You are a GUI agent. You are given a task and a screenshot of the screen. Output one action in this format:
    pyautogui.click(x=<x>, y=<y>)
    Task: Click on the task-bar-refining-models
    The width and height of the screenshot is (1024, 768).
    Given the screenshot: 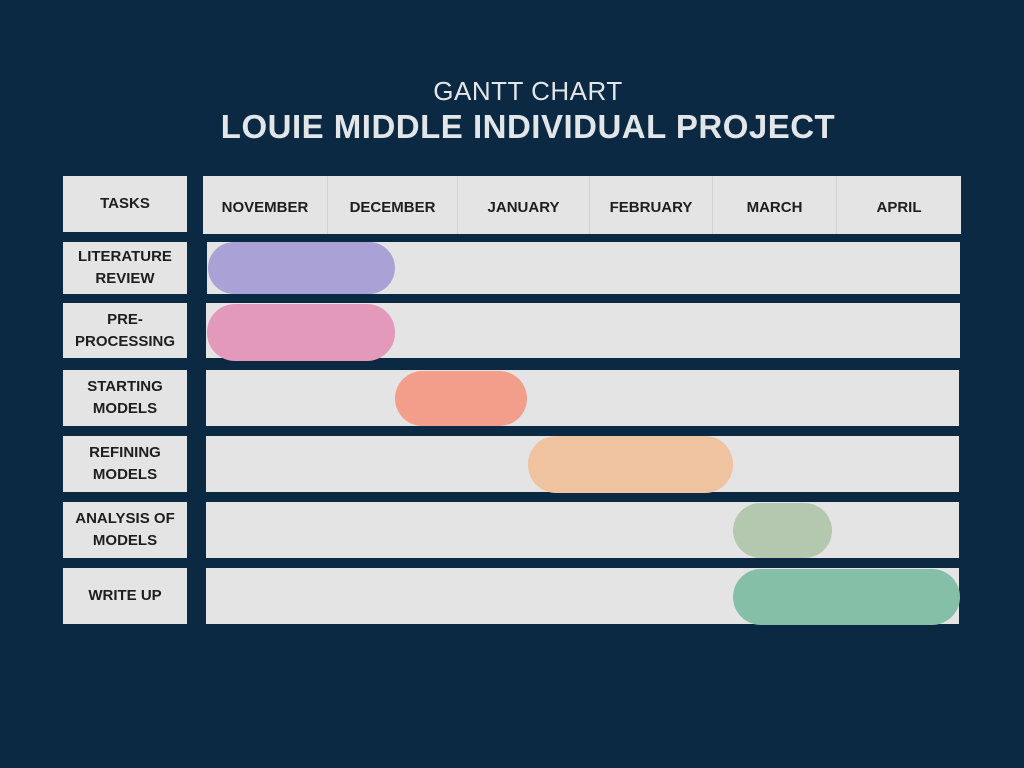 What is the action you would take?
    pyautogui.click(x=630, y=464)
    